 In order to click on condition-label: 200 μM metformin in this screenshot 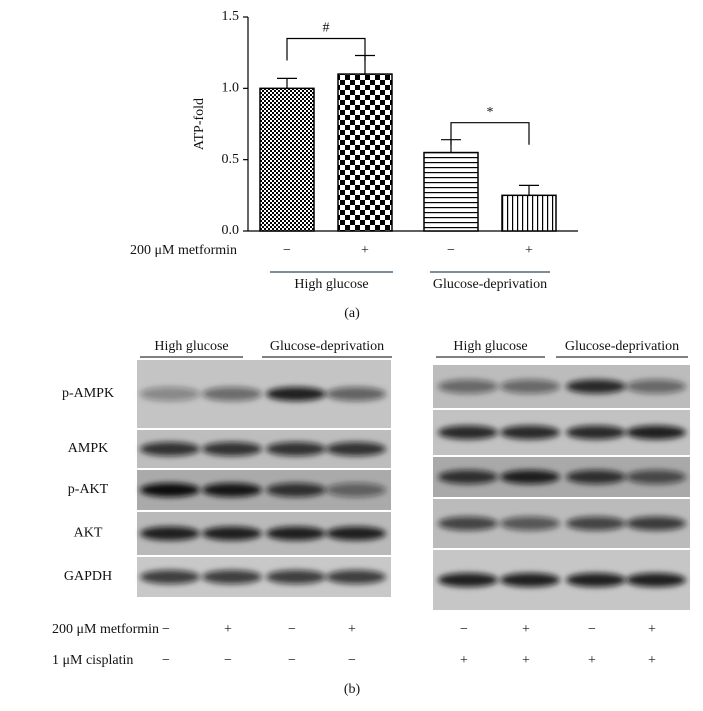, I will do `click(105, 629)`.